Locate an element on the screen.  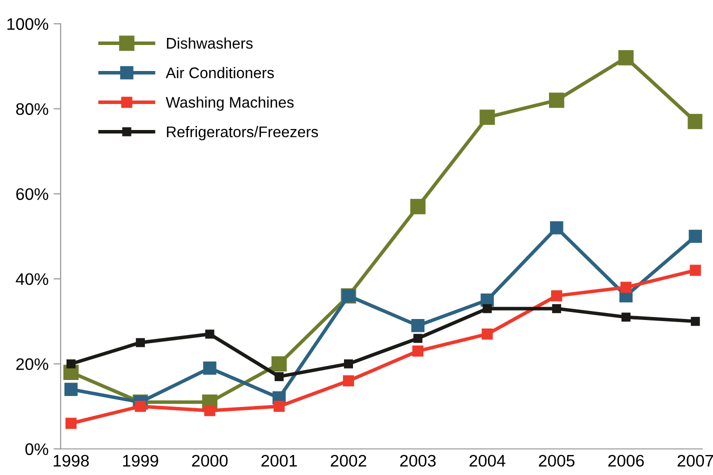
y-tick-label: 20% is located at coordinates (32, 364).